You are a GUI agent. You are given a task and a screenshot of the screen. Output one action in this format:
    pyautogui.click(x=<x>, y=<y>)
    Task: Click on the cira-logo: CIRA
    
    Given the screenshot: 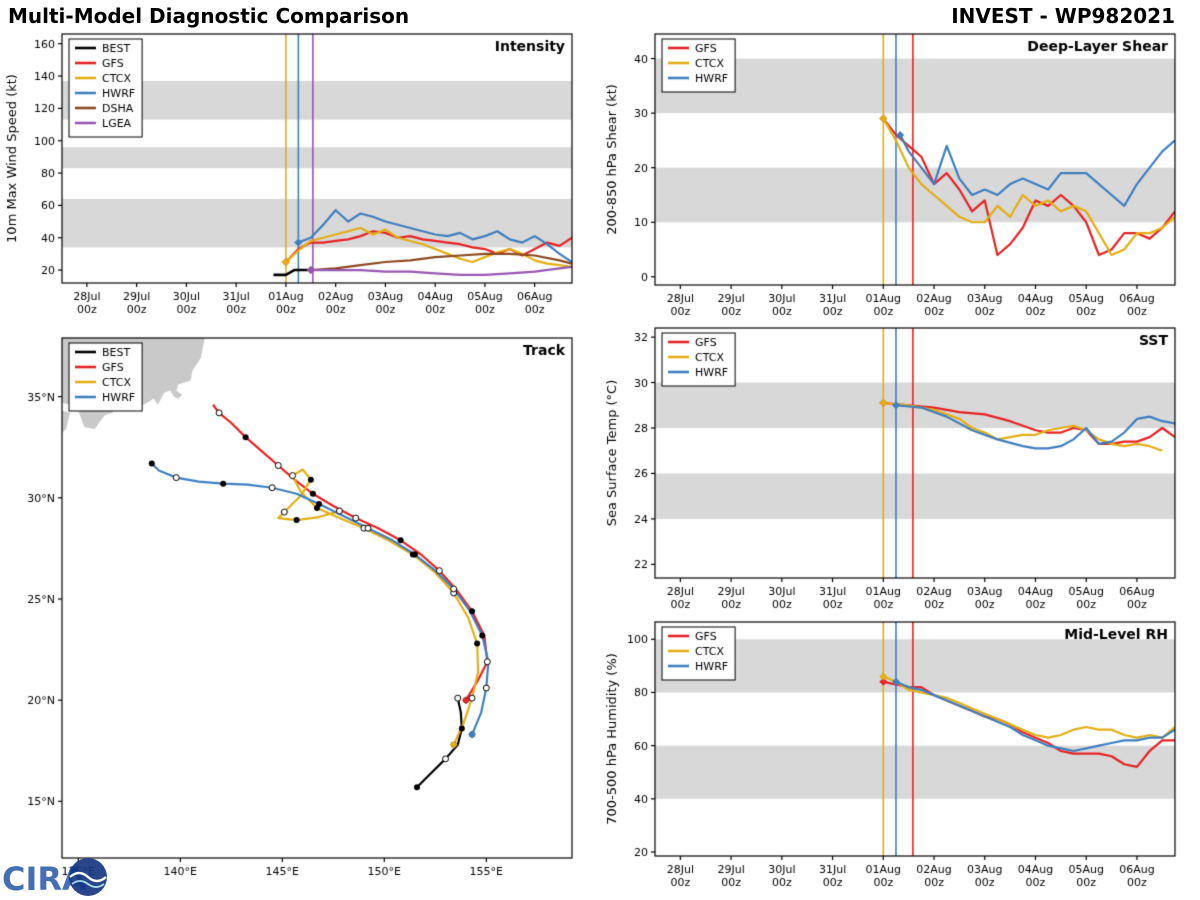 What is the action you would take?
    pyautogui.click(x=54, y=878)
    